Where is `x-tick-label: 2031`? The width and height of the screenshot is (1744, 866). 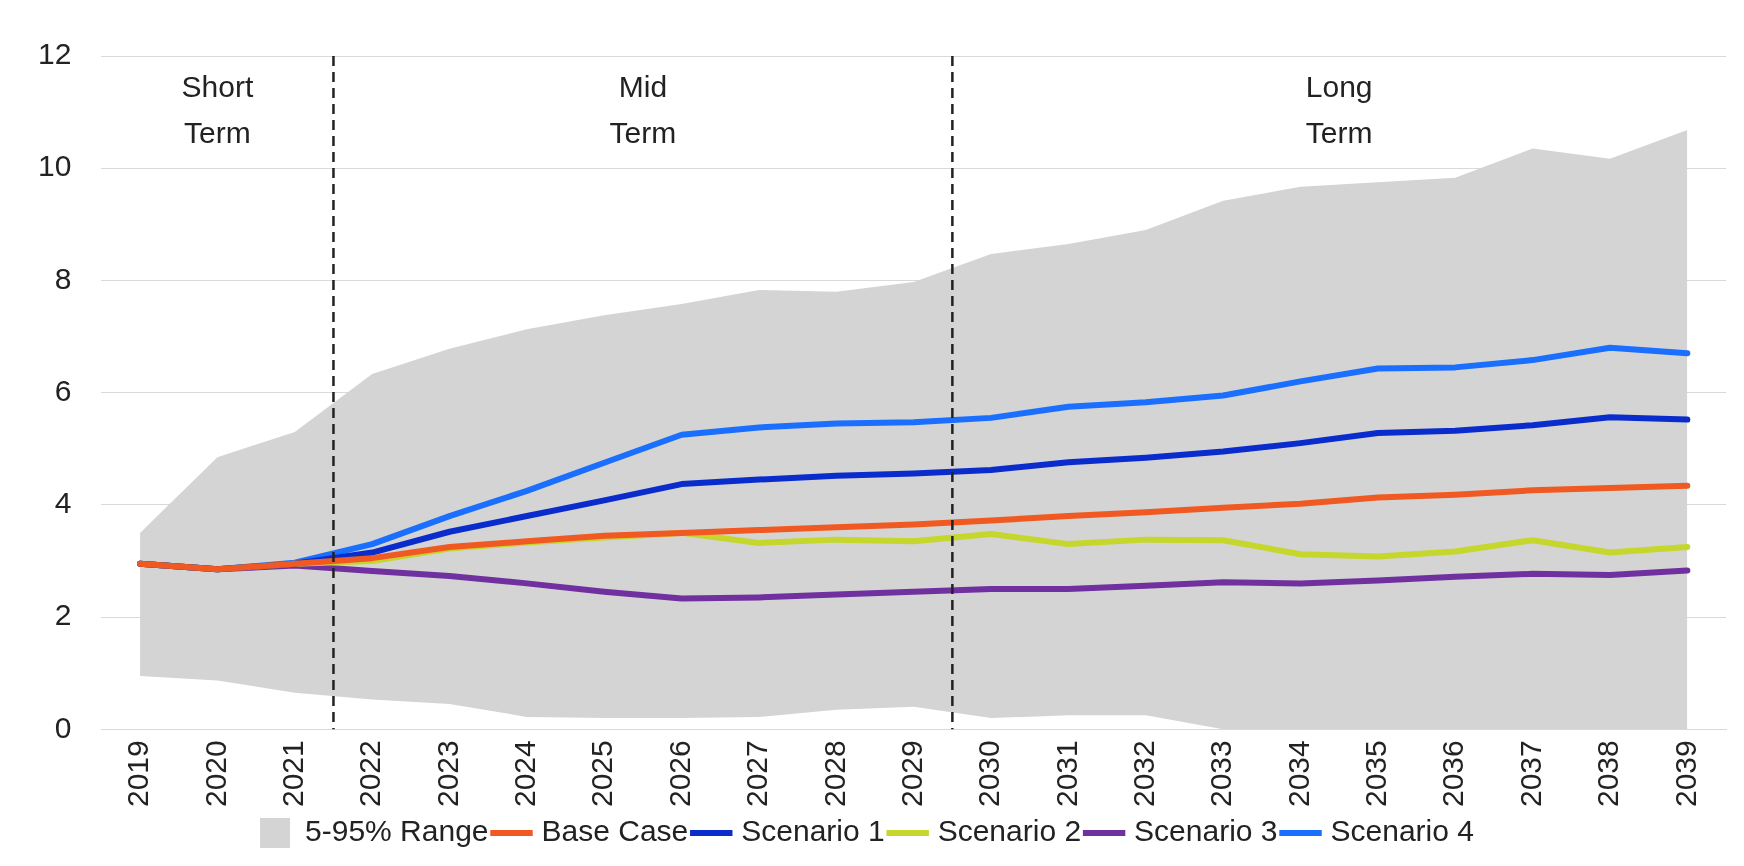
x-tick-label: 2031 is located at coordinates (1066, 774).